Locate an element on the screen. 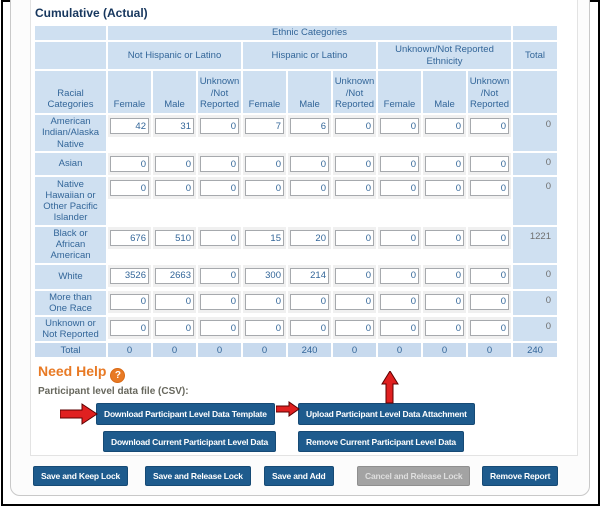 The width and height of the screenshot is (605, 515). need-help-heading: Need Help? is located at coordinates (82, 373).